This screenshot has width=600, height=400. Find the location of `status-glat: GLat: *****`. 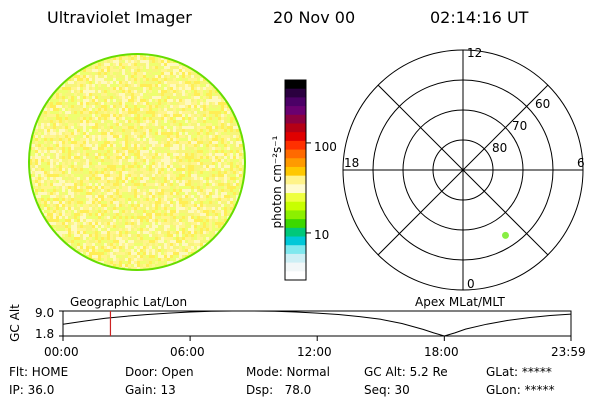

status-glat: GLat: ***** is located at coordinates (519, 372).